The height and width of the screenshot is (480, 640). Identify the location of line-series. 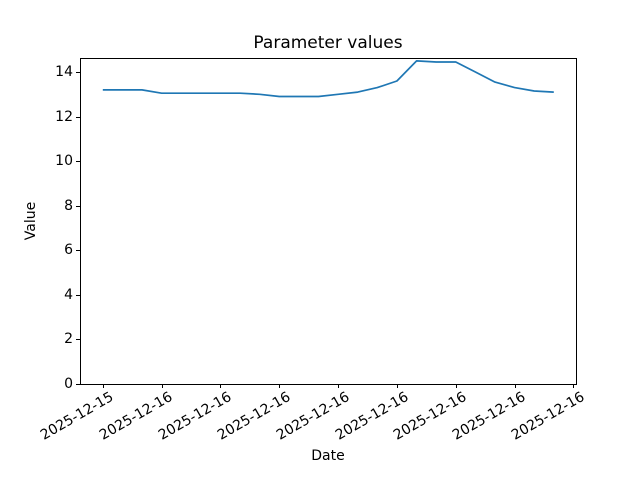
(328, 79).